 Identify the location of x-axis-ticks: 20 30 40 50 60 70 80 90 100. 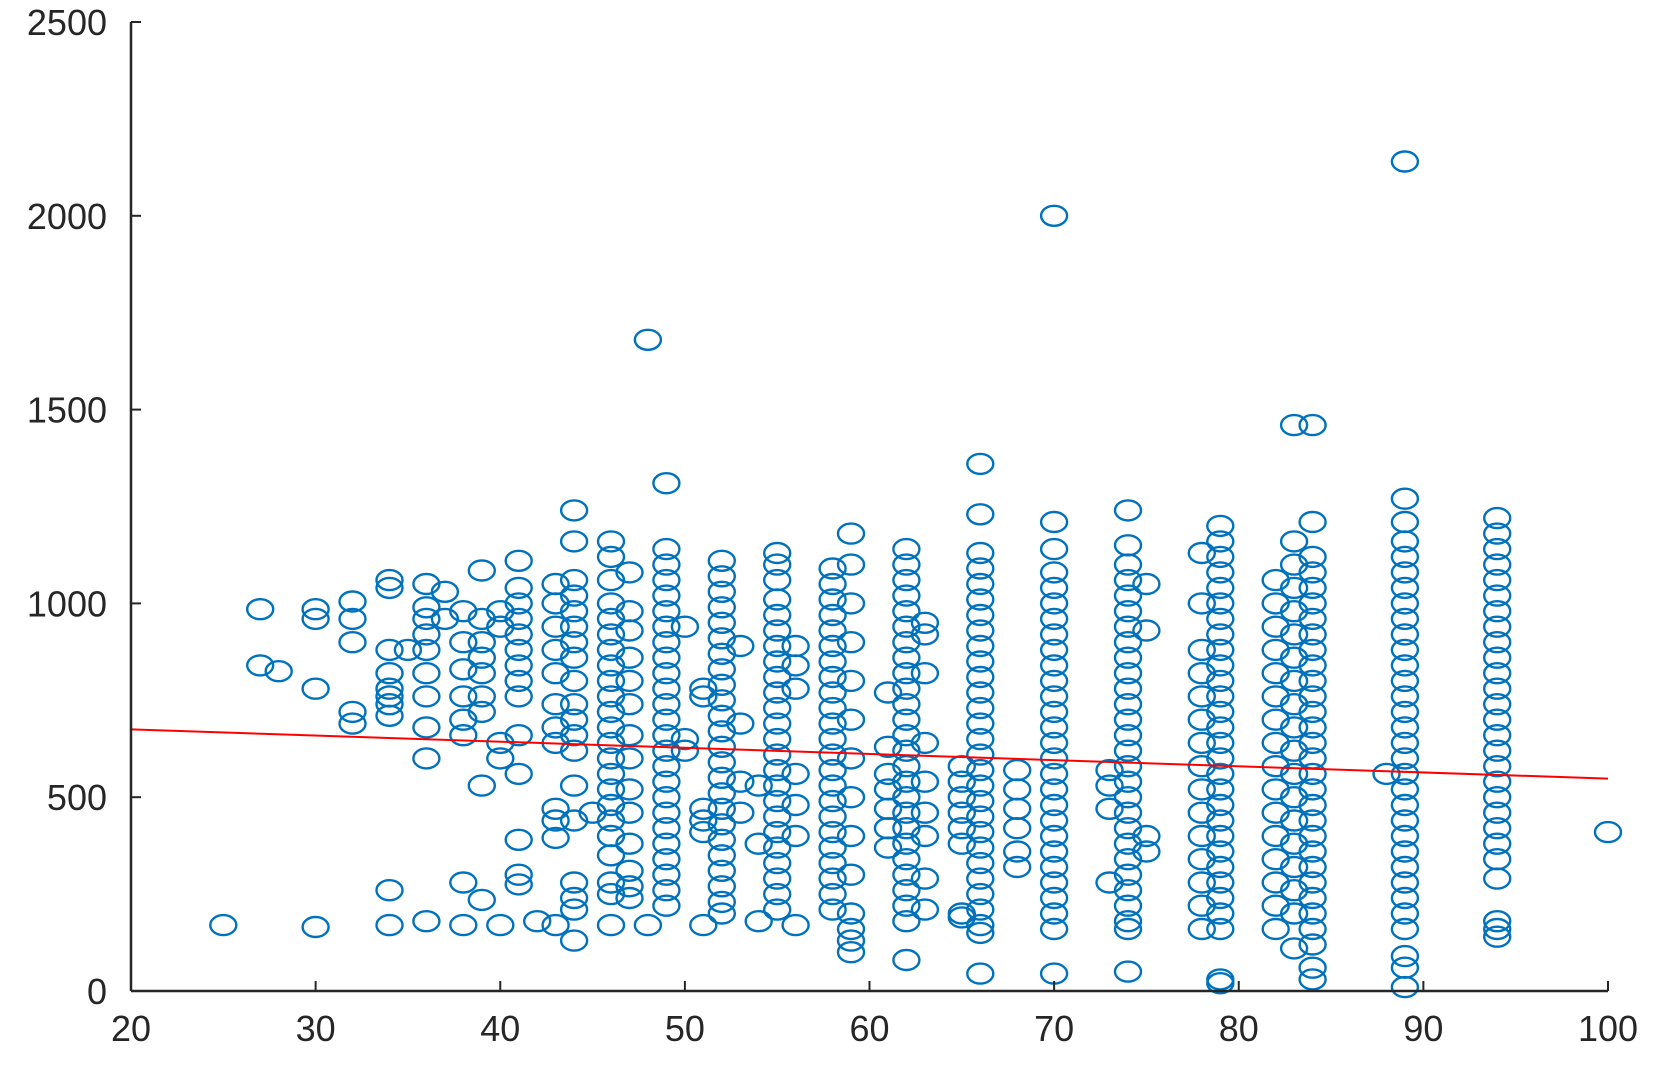
(874, 1015).